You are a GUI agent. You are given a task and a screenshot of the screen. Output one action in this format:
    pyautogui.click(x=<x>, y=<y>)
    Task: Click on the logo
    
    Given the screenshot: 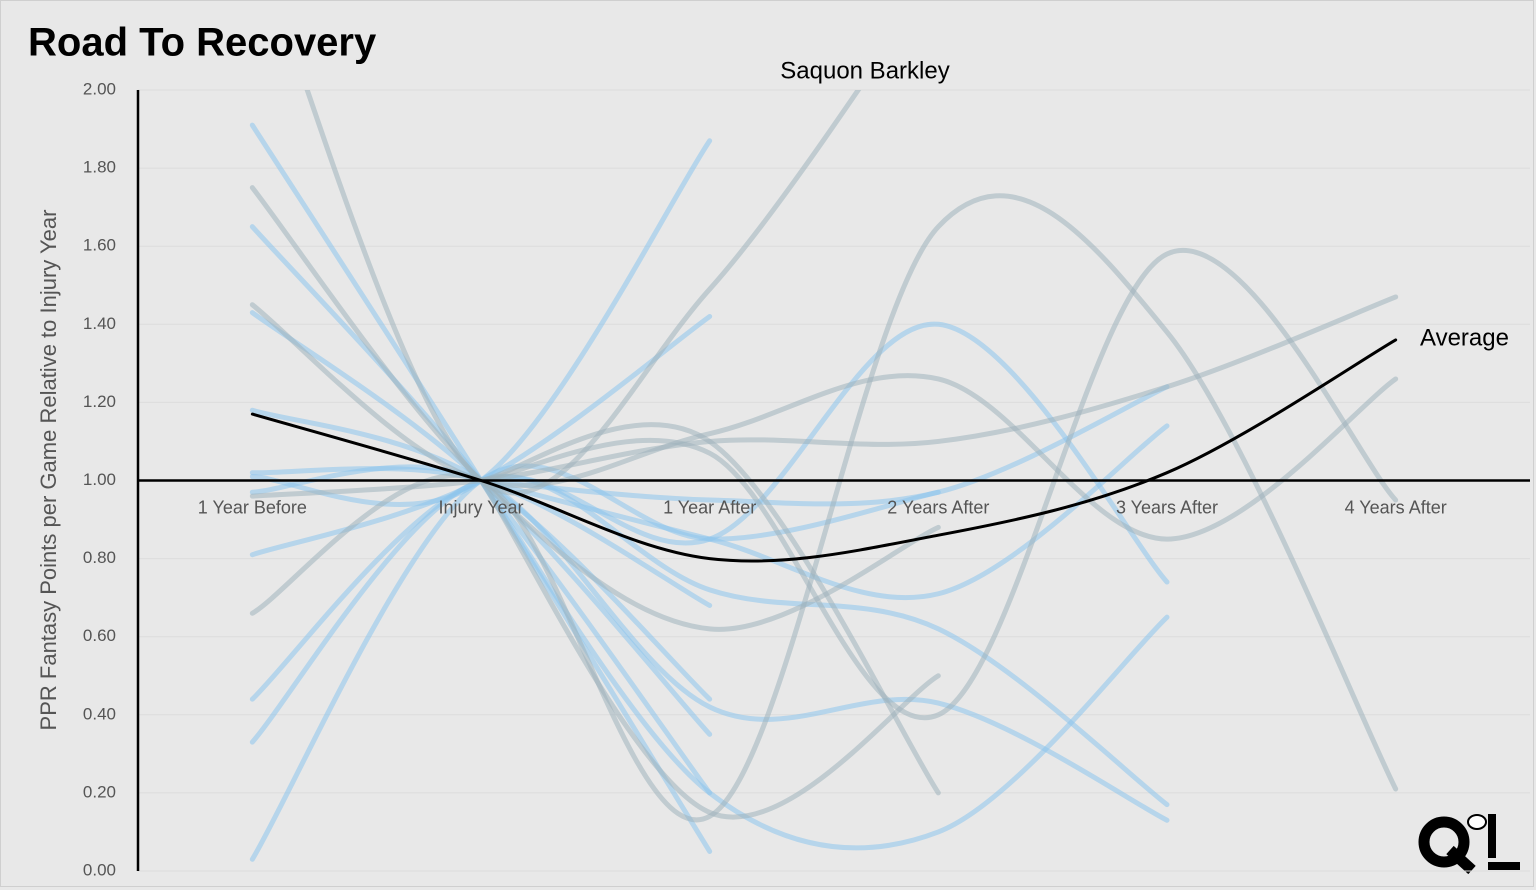 What is the action you would take?
    pyautogui.click(x=1469, y=844)
    